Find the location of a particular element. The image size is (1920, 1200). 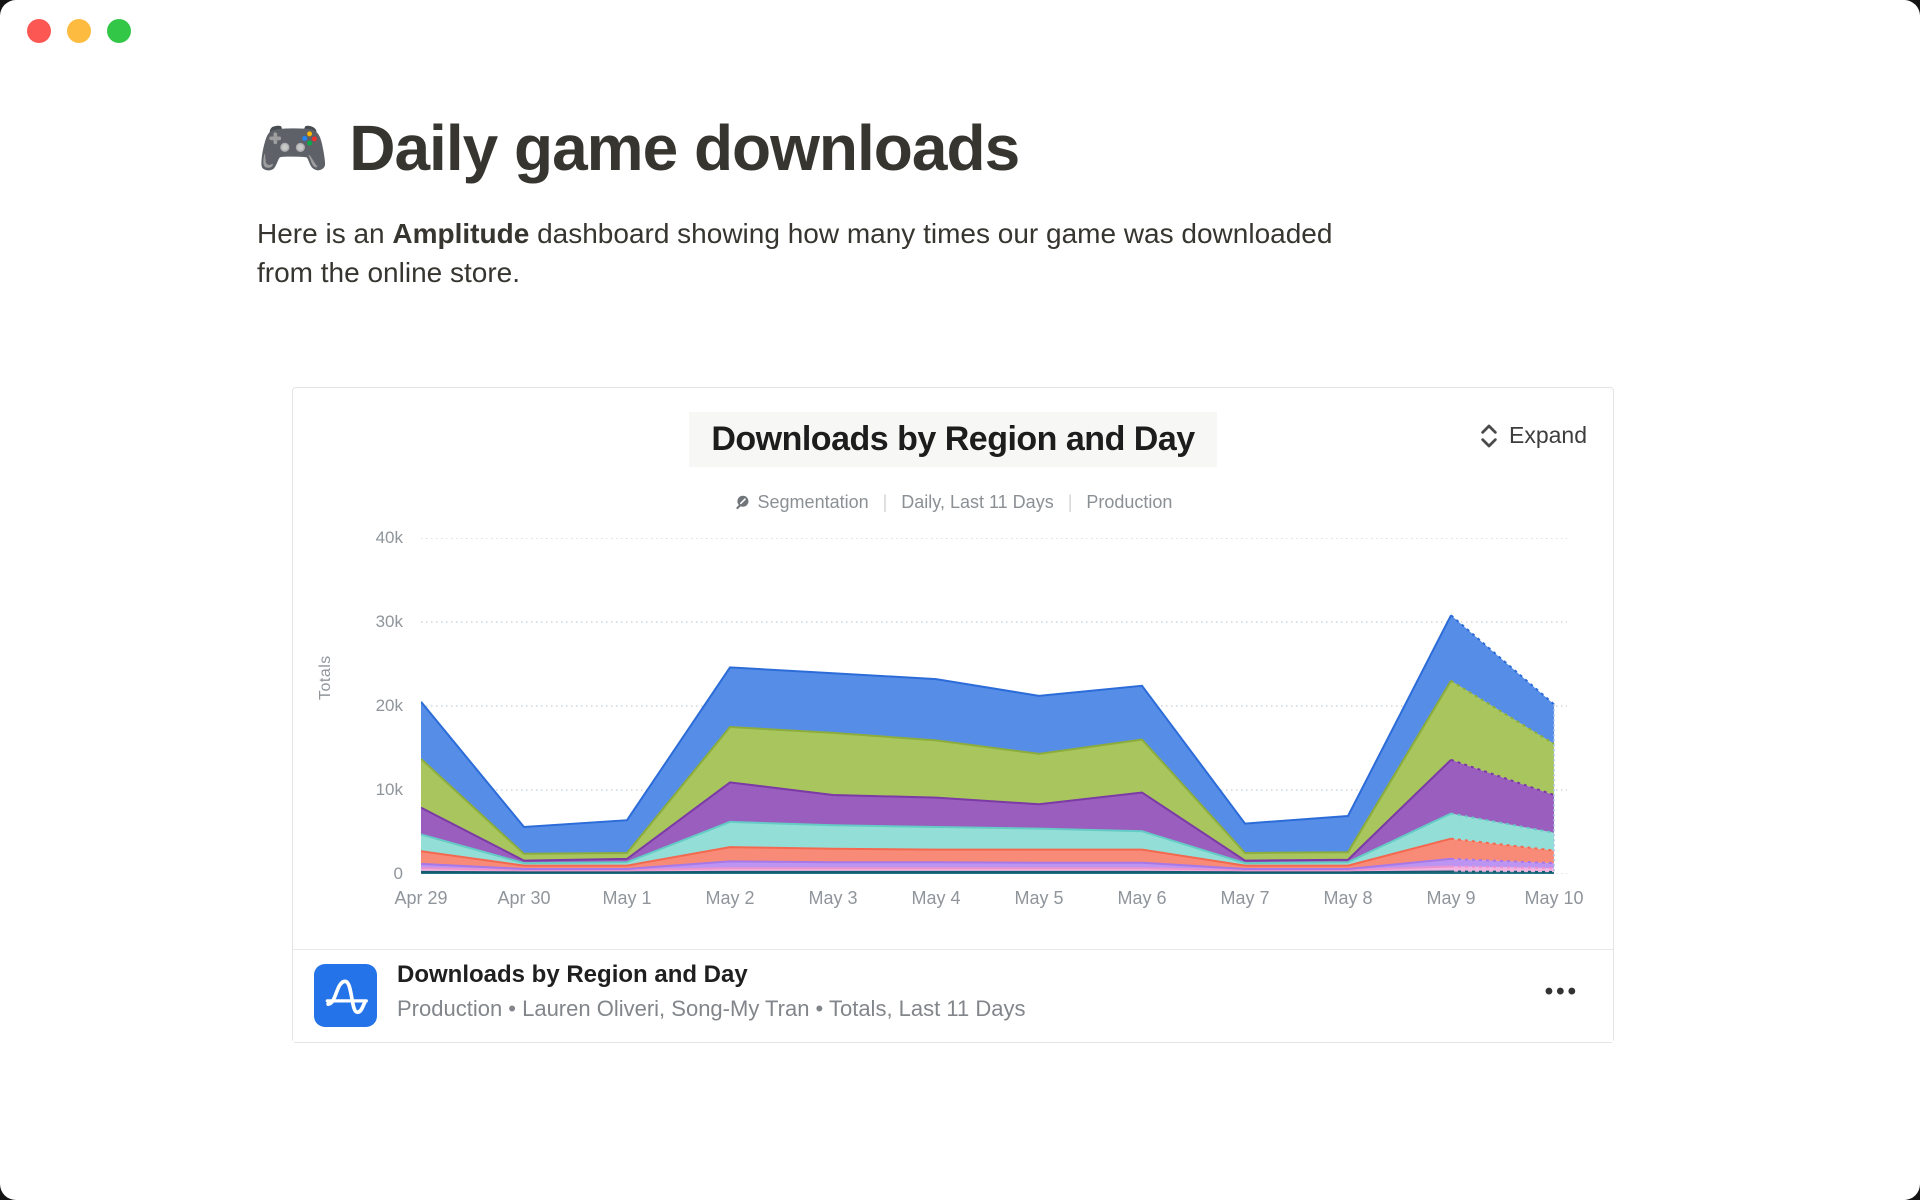

x-tick-label: May 8 is located at coordinates (1348, 898).